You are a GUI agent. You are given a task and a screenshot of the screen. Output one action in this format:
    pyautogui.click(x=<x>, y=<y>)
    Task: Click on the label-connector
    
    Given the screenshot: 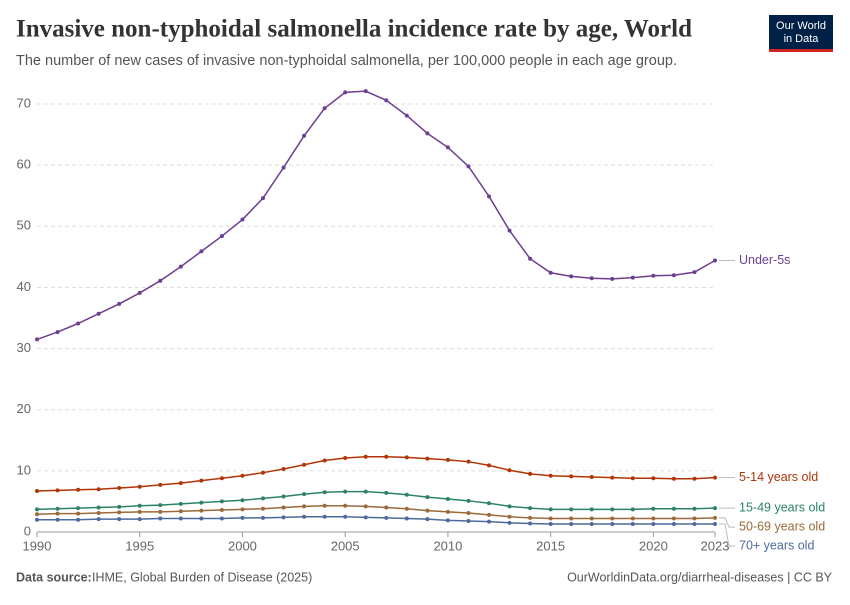 What is the action you would take?
    pyautogui.click(x=727, y=535)
    